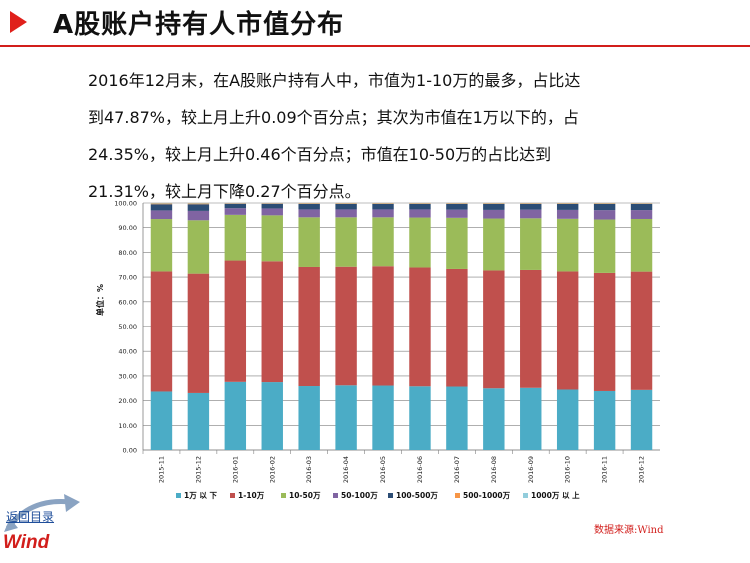  What do you see at coordinates (568, 469) in the screenshot?
I see `x-tick-label: 2016-10` at bounding box center [568, 469].